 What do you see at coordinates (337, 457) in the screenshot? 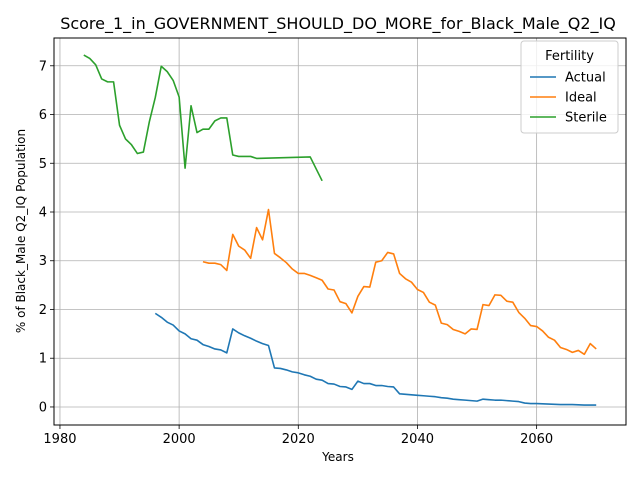
I see `x-axis-label: Years` at bounding box center [337, 457].